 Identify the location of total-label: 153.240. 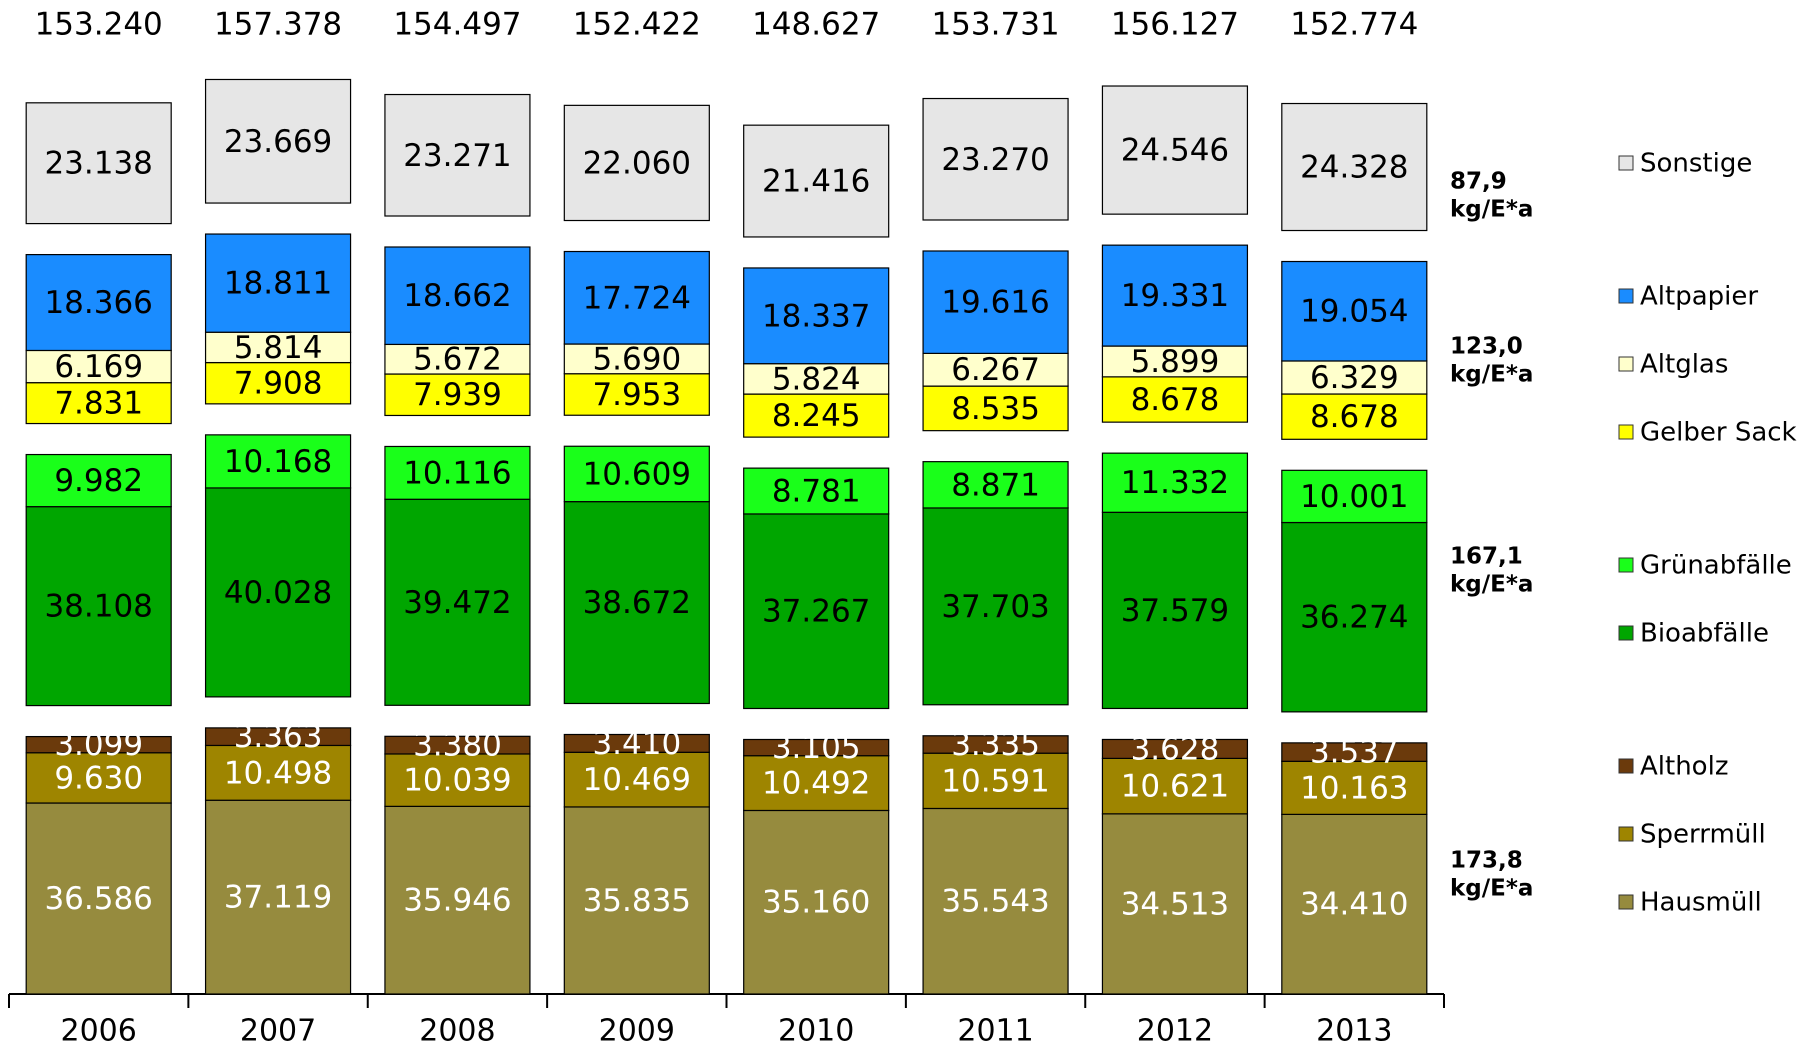
(99, 25).